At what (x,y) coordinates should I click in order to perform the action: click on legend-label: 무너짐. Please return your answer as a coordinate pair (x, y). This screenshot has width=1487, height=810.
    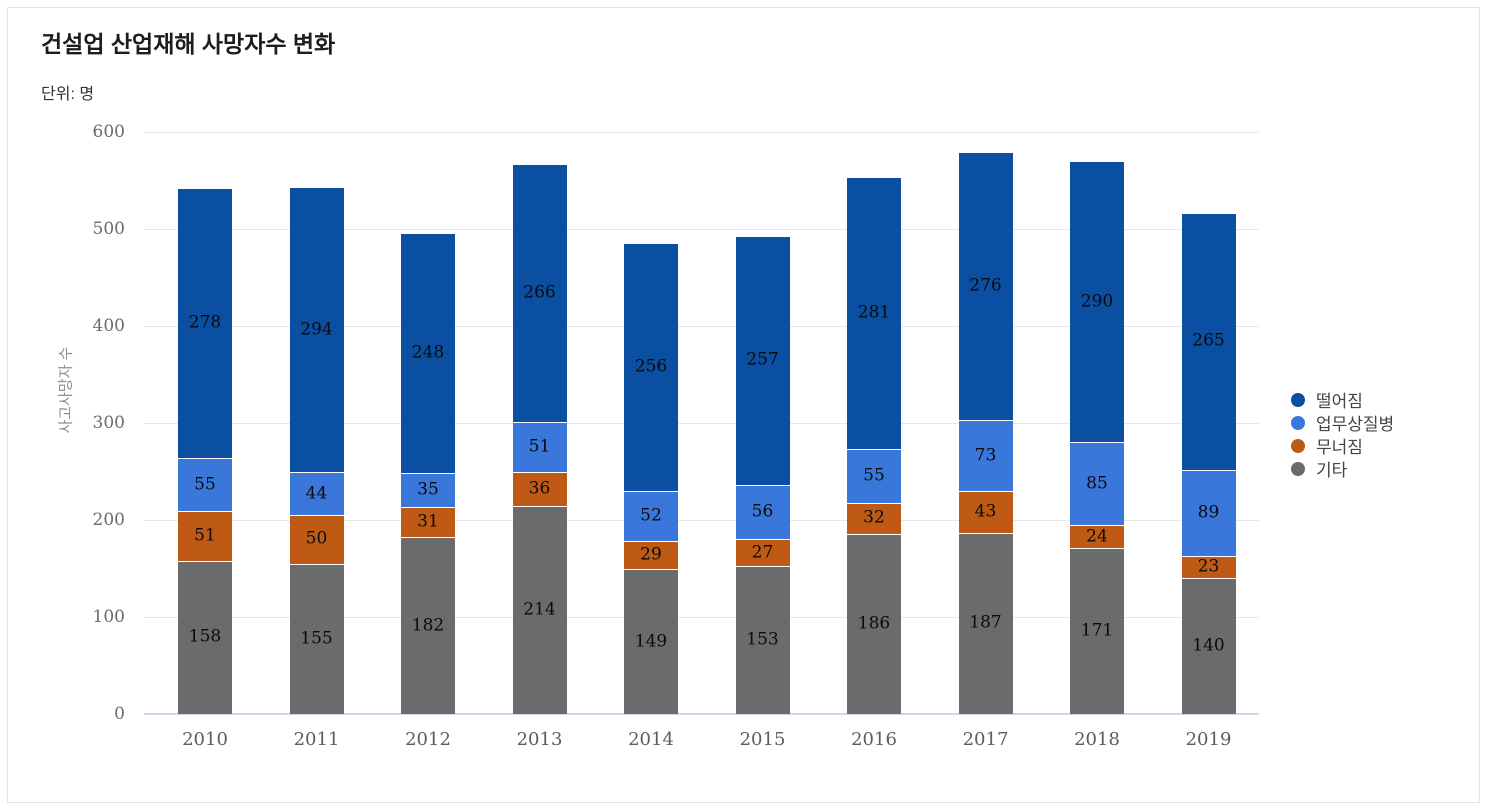
    Looking at the image, I should click on (1339, 447).